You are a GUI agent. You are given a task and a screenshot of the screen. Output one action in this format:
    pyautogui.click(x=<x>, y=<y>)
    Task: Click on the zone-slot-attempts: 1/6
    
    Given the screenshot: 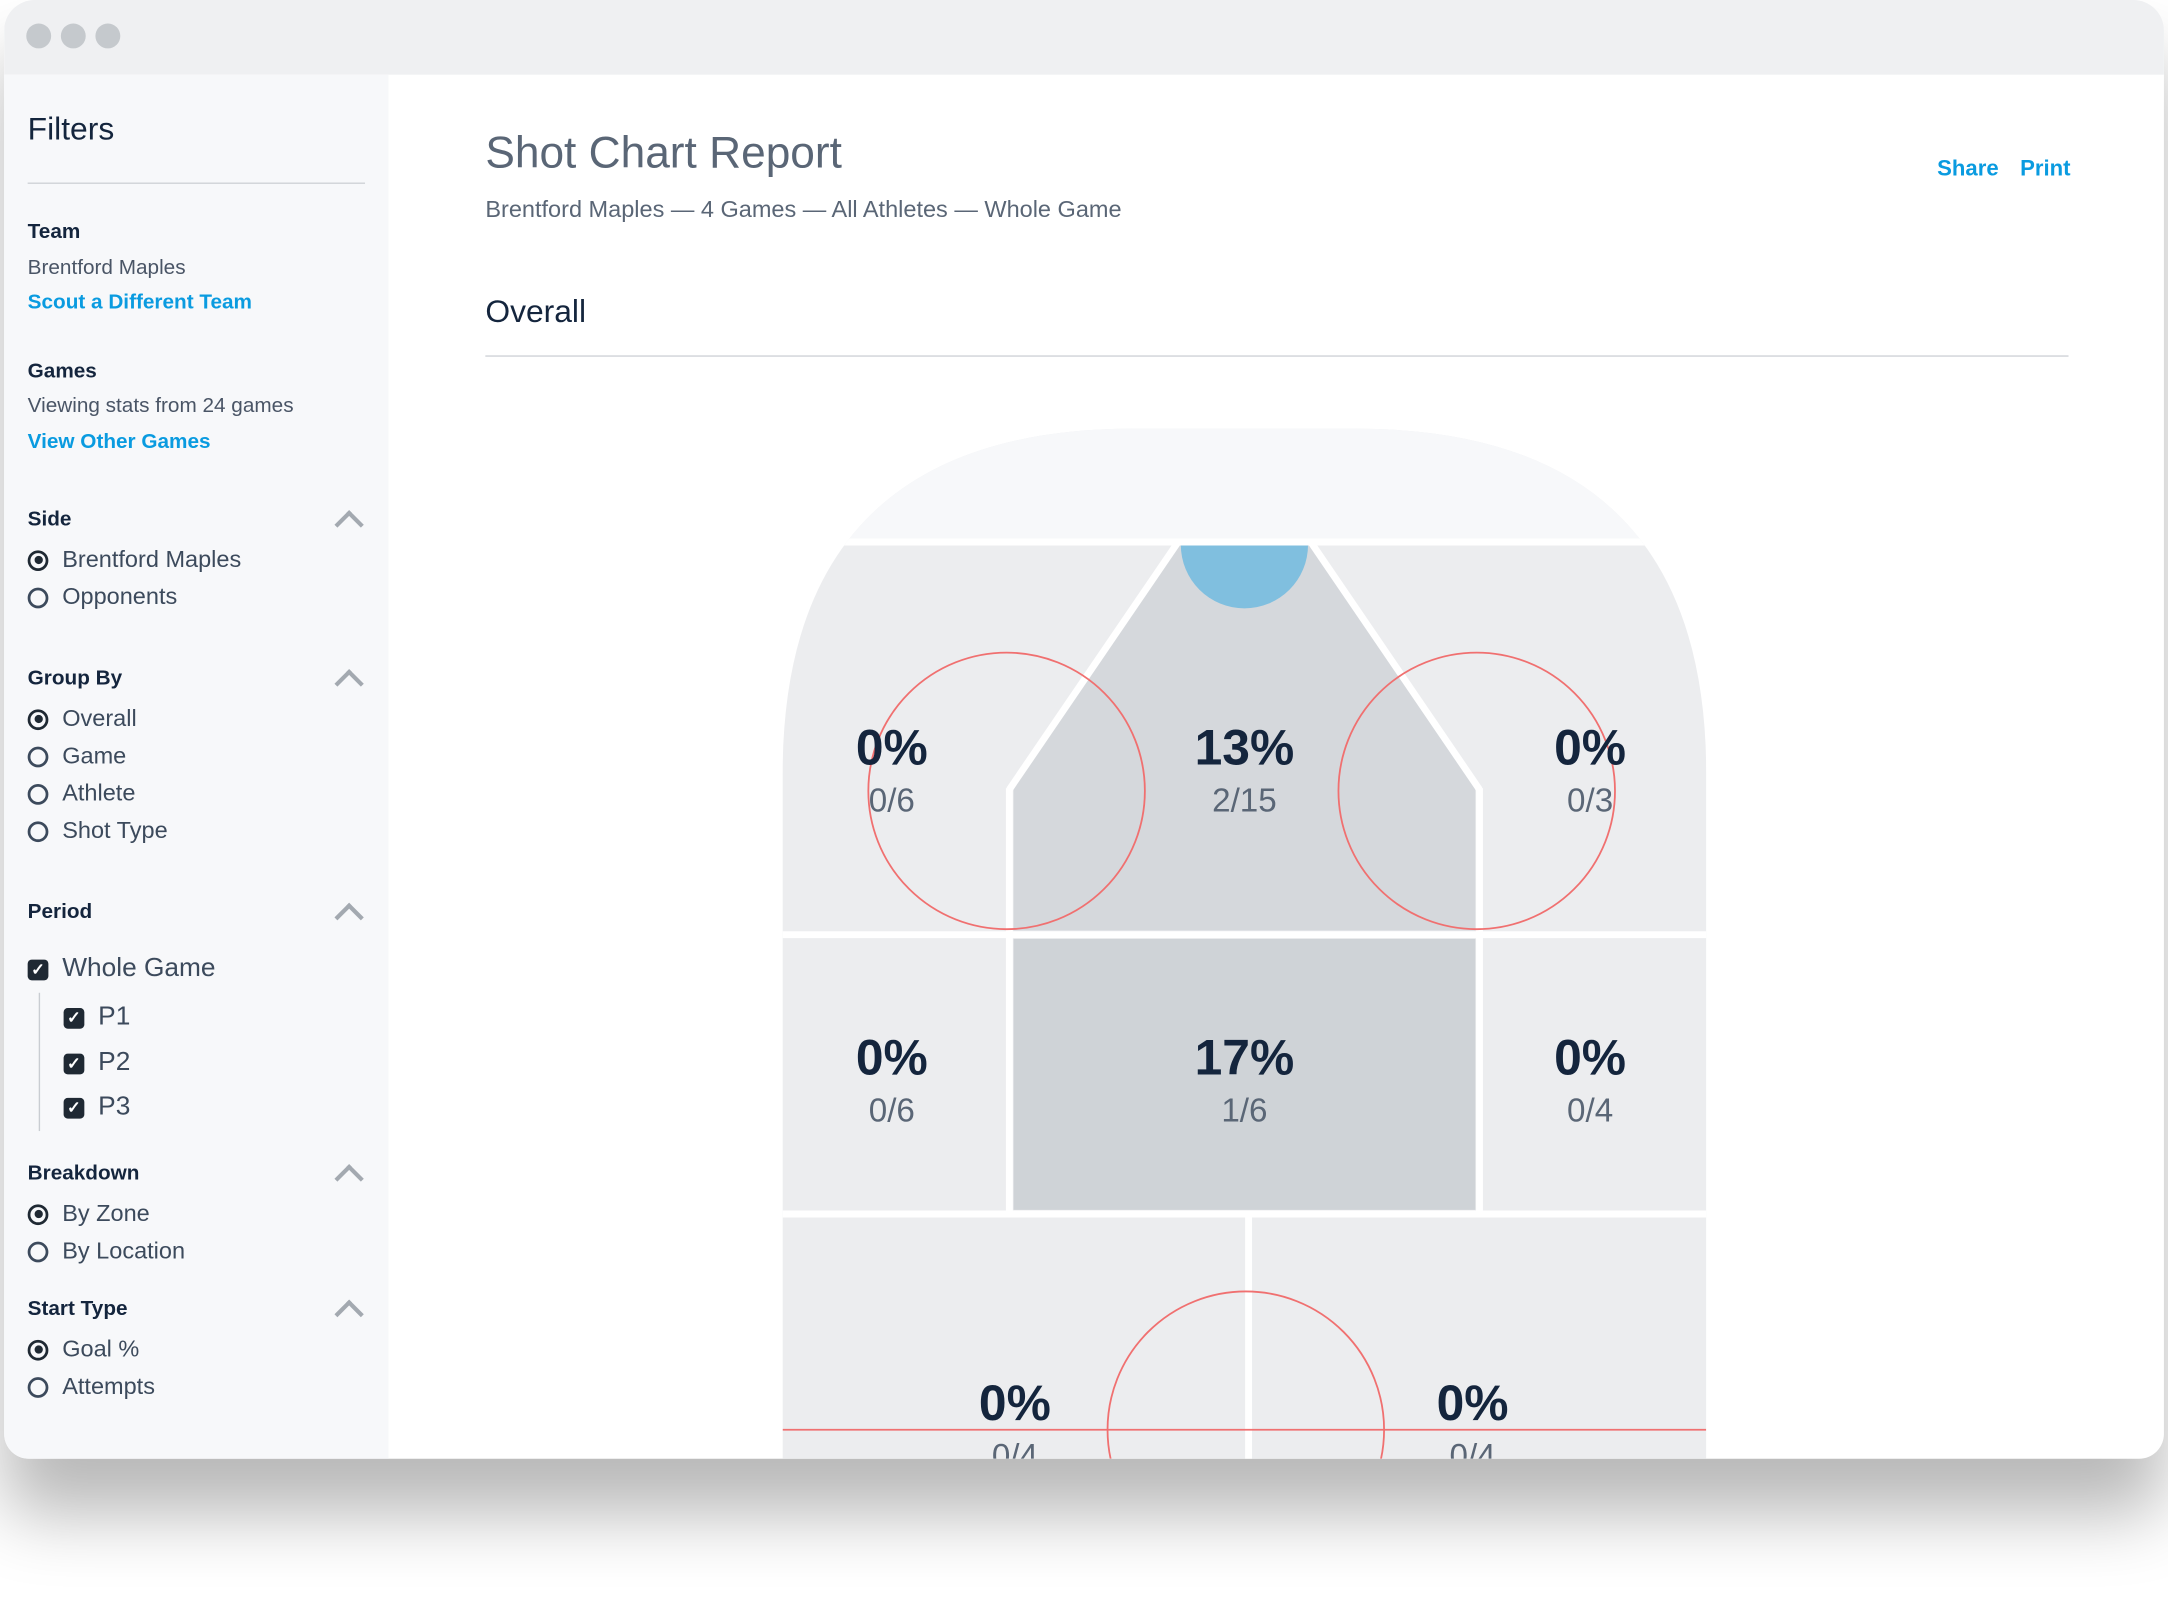 What is the action you would take?
    pyautogui.click(x=1244, y=1110)
    